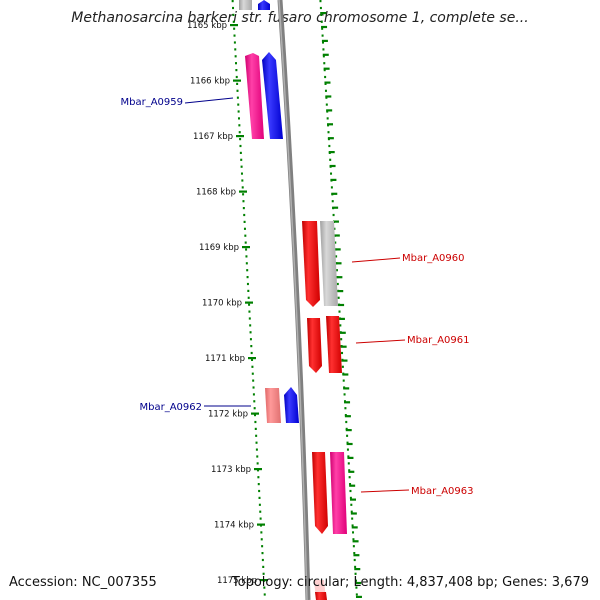  Describe the element at coordinates (320, 493) in the screenshot. I see `gene-mbar-a0963` at that location.